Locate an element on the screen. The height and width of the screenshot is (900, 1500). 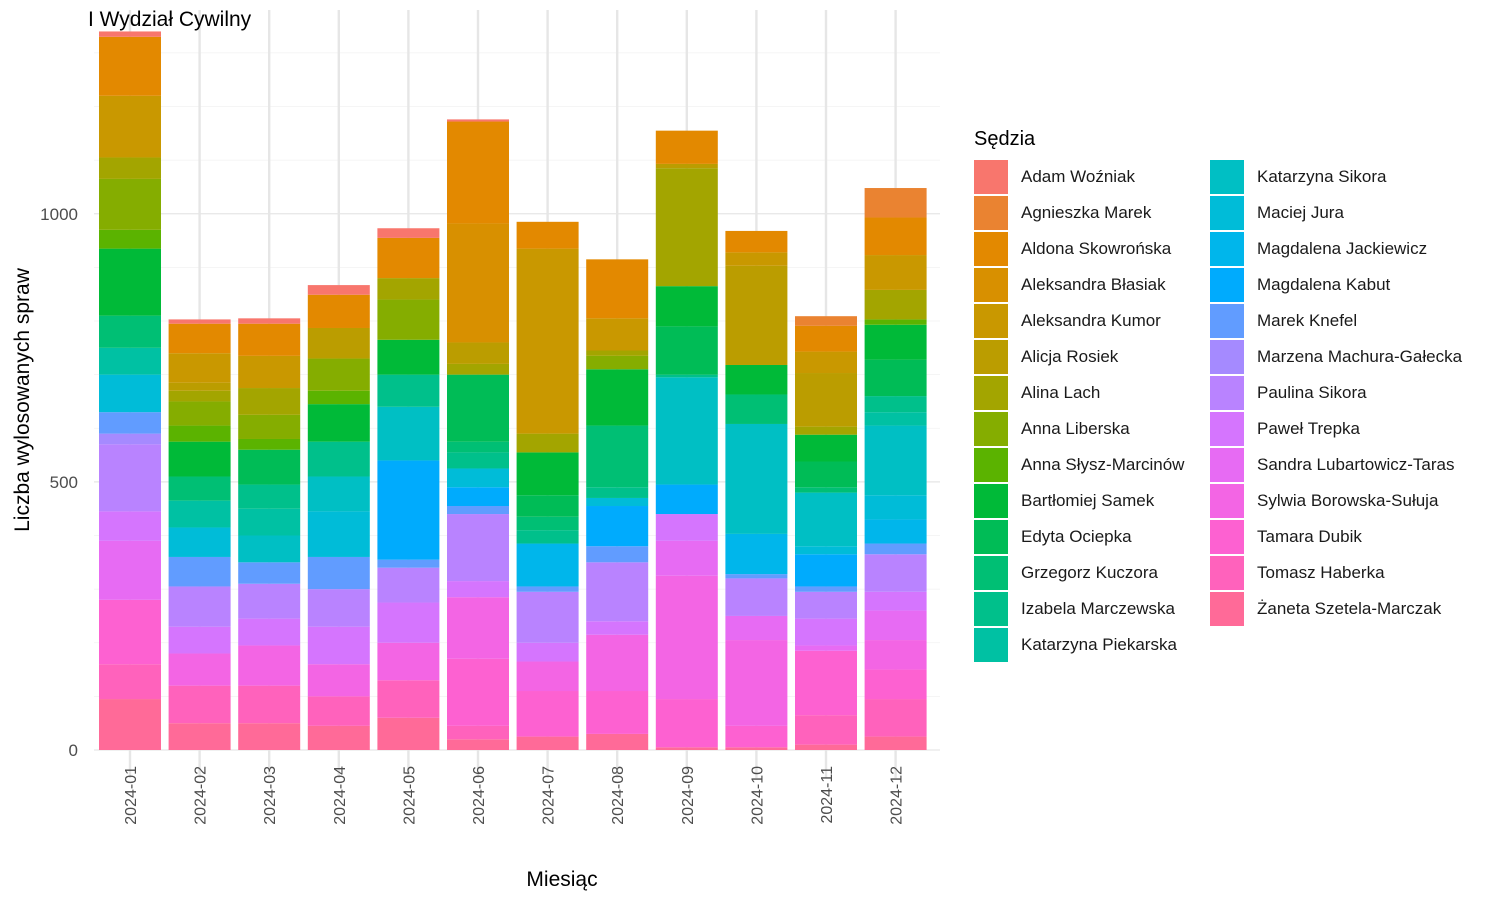
legend-label: Alicja Rosiek is located at coordinates (1070, 356).